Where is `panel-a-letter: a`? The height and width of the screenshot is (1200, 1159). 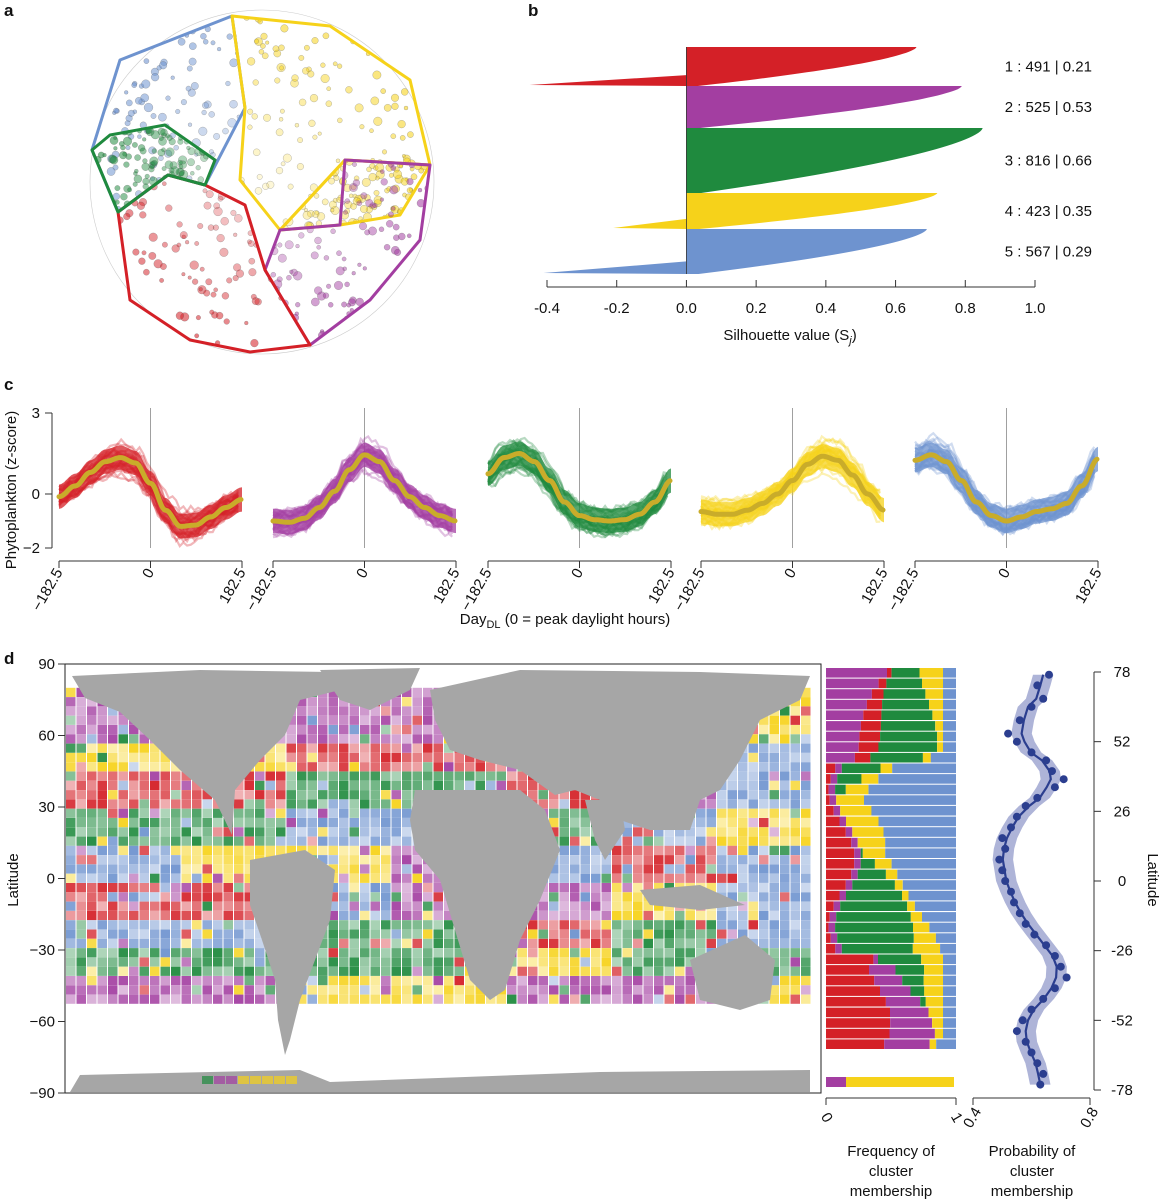
panel-a-letter: a is located at coordinates (9, 10).